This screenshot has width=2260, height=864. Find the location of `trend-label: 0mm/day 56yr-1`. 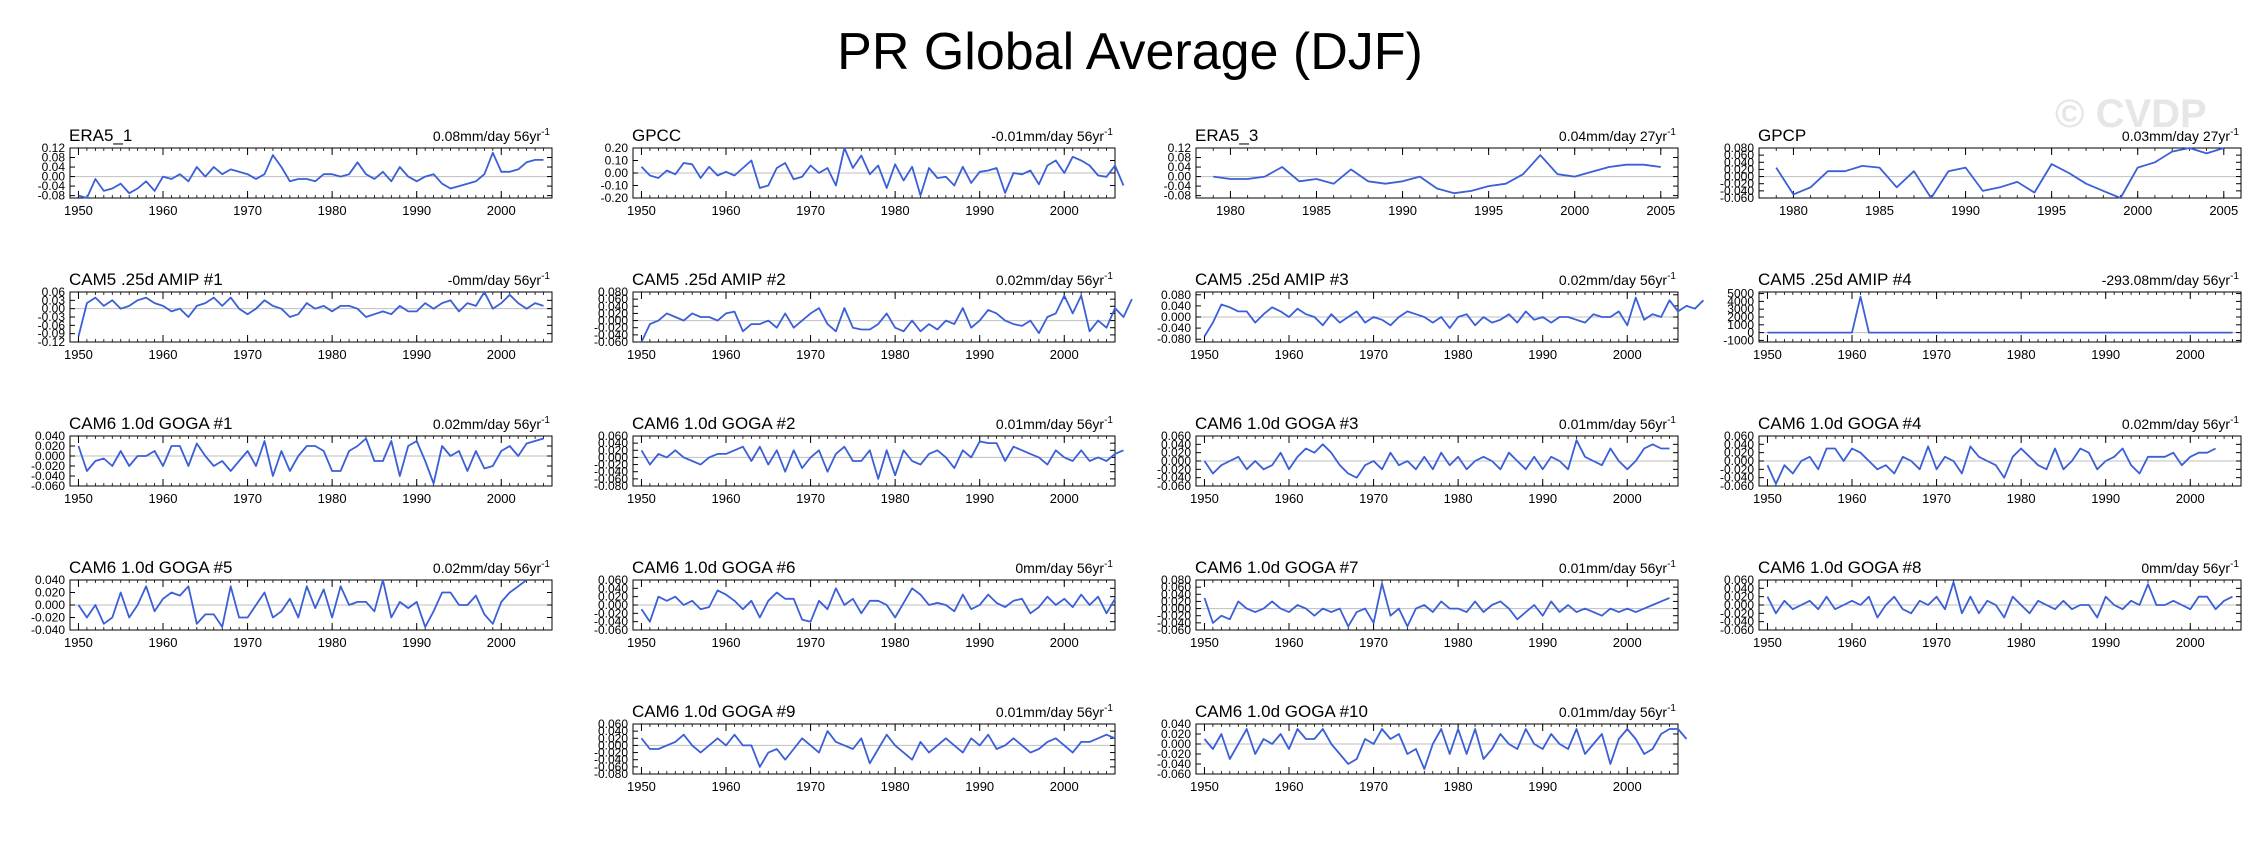

trend-label: 0mm/day 56yr-1 is located at coordinates (1064, 567).